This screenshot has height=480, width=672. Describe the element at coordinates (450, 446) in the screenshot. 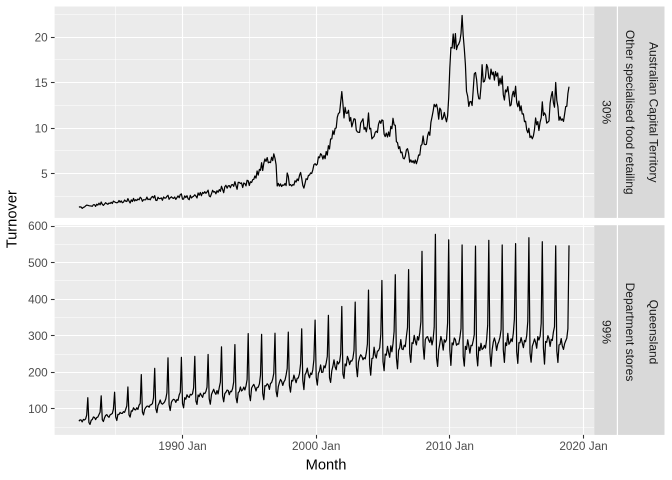

I see `svg-text: 2010 Jan` at that location.